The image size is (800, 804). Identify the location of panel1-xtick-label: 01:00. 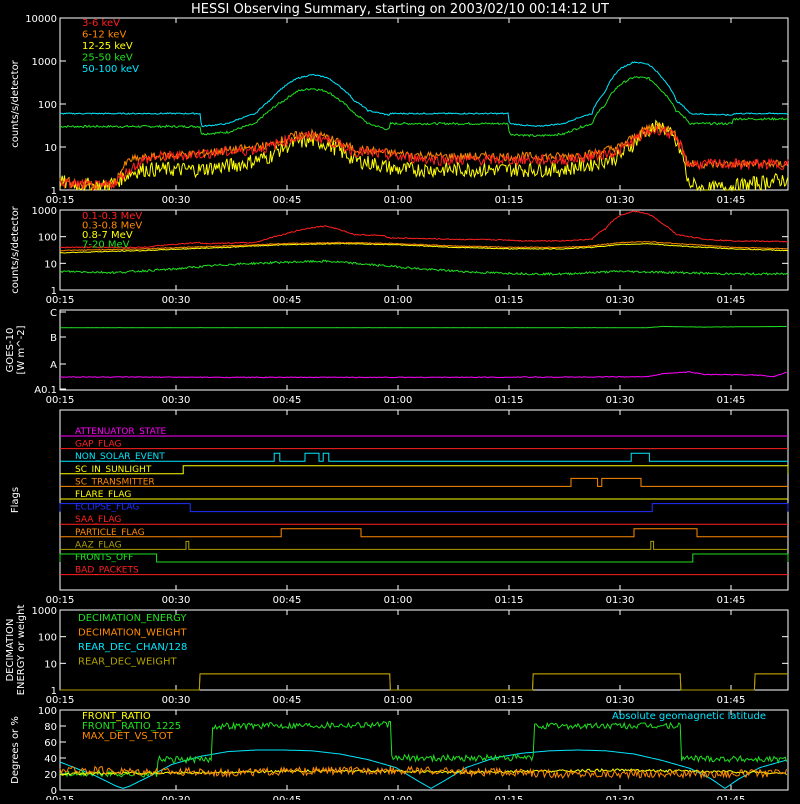
(398, 200).